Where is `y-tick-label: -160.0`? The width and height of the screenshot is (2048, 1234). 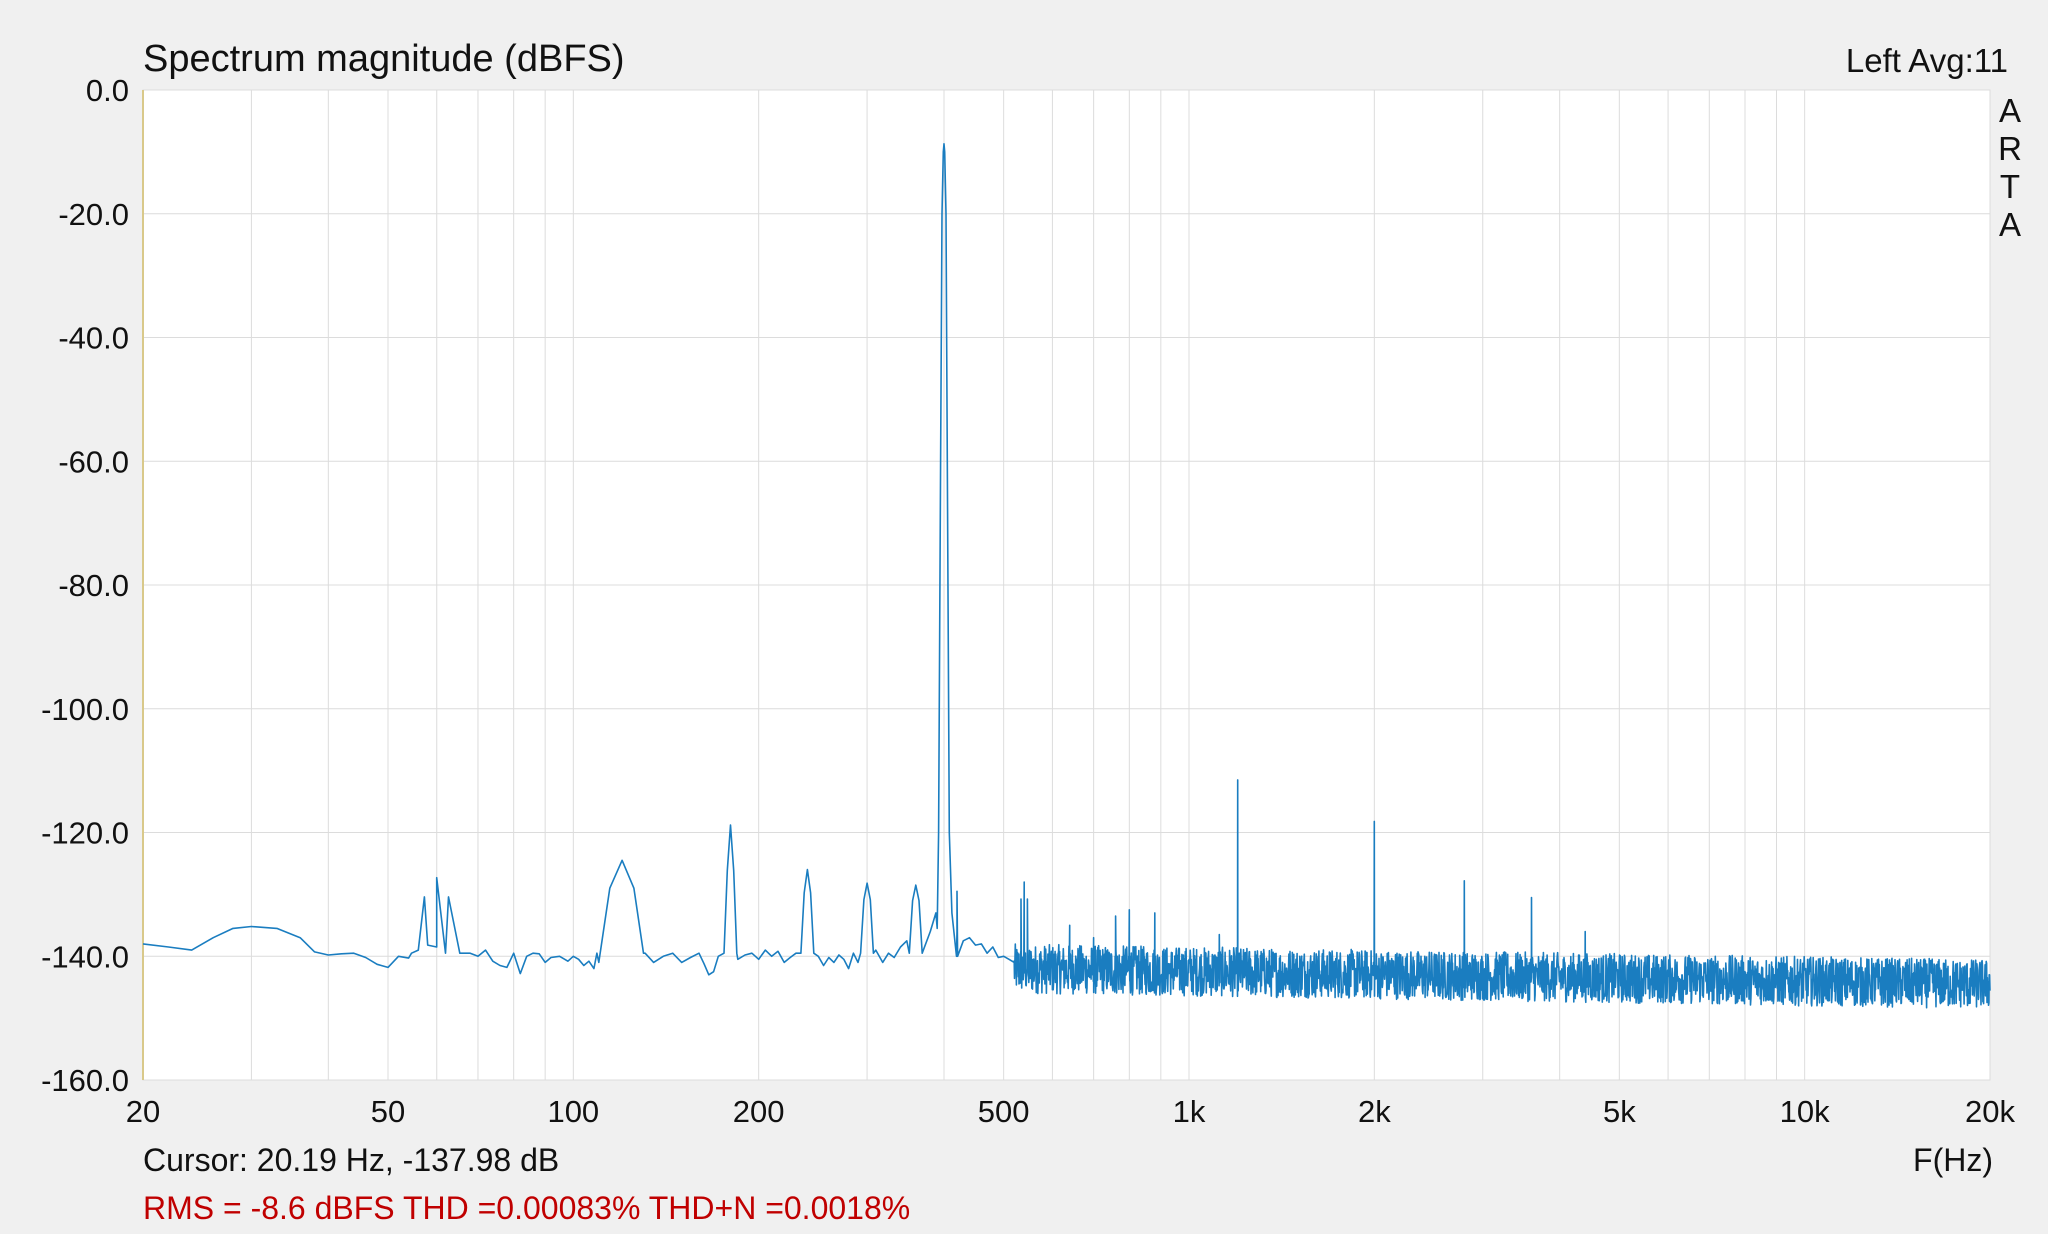
y-tick-label: -160.0 is located at coordinates (85, 1080).